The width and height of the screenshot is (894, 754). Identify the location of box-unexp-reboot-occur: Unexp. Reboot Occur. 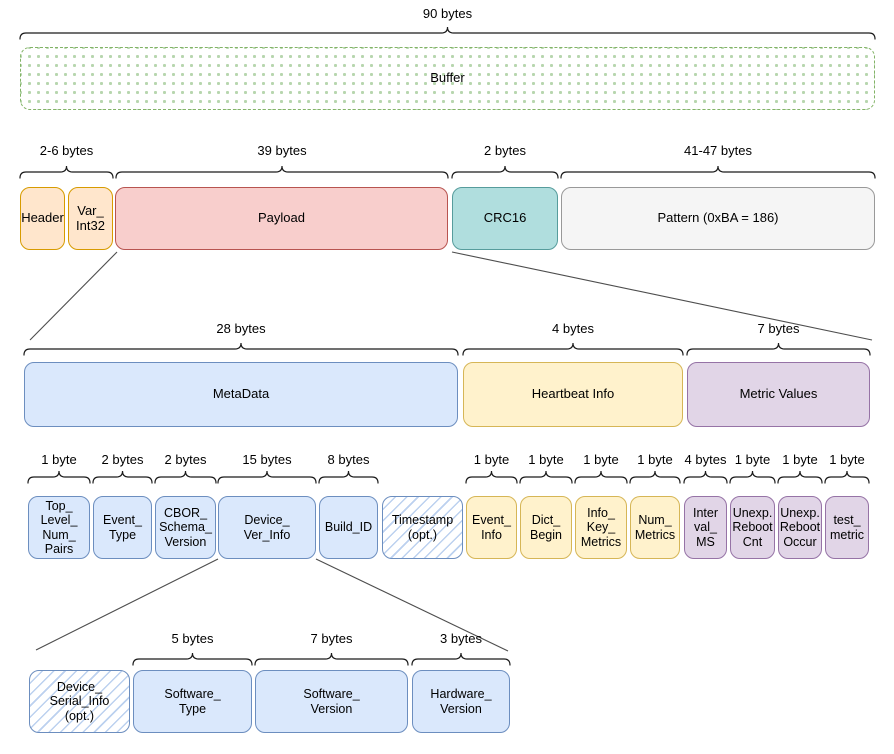
(800, 527).